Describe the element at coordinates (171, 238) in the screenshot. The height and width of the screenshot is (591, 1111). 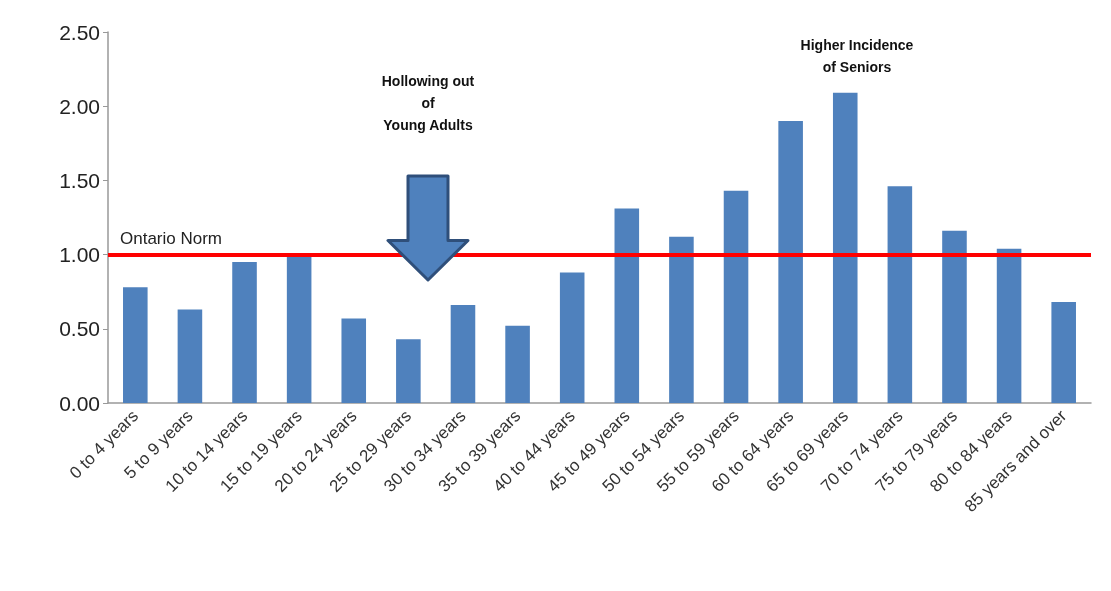
I see `ref-line-label: Ontario Norm` at that location.